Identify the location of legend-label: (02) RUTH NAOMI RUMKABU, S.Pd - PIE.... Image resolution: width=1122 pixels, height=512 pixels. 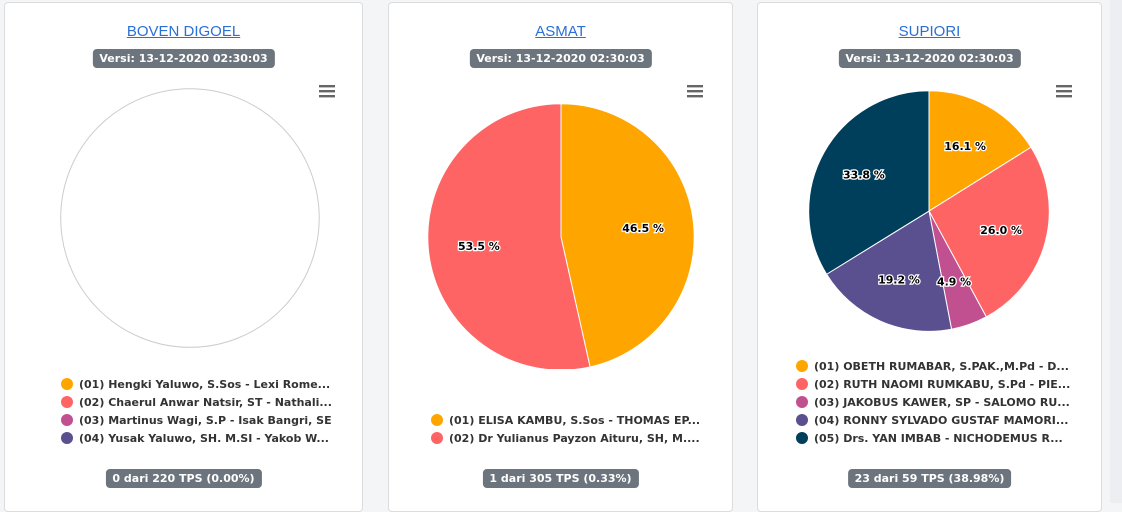
(942, 384).